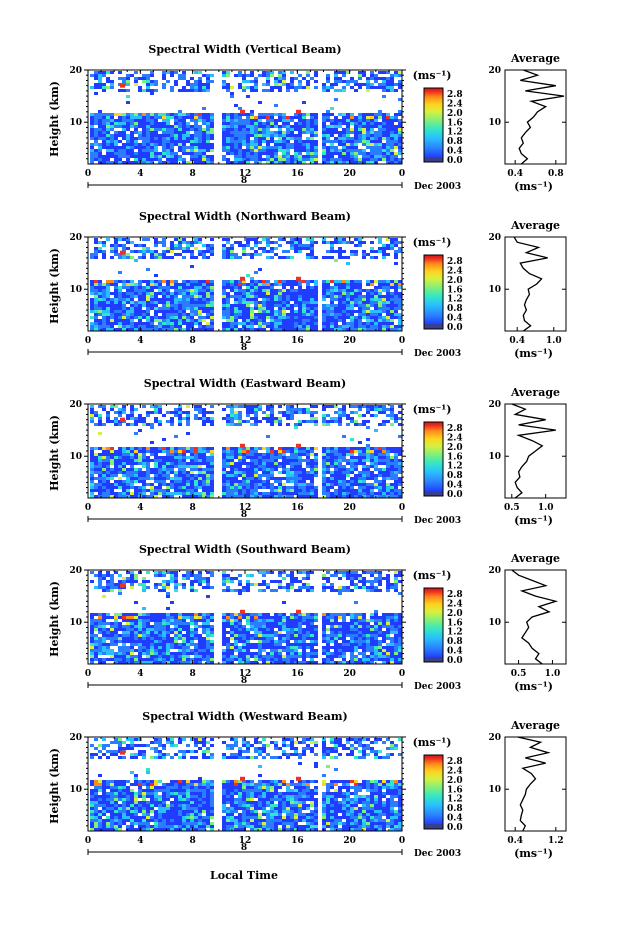  Describe the element at coordinates (556, 174) in the screenshot. I see `profile-x-tick-label: 0.8` at that location.